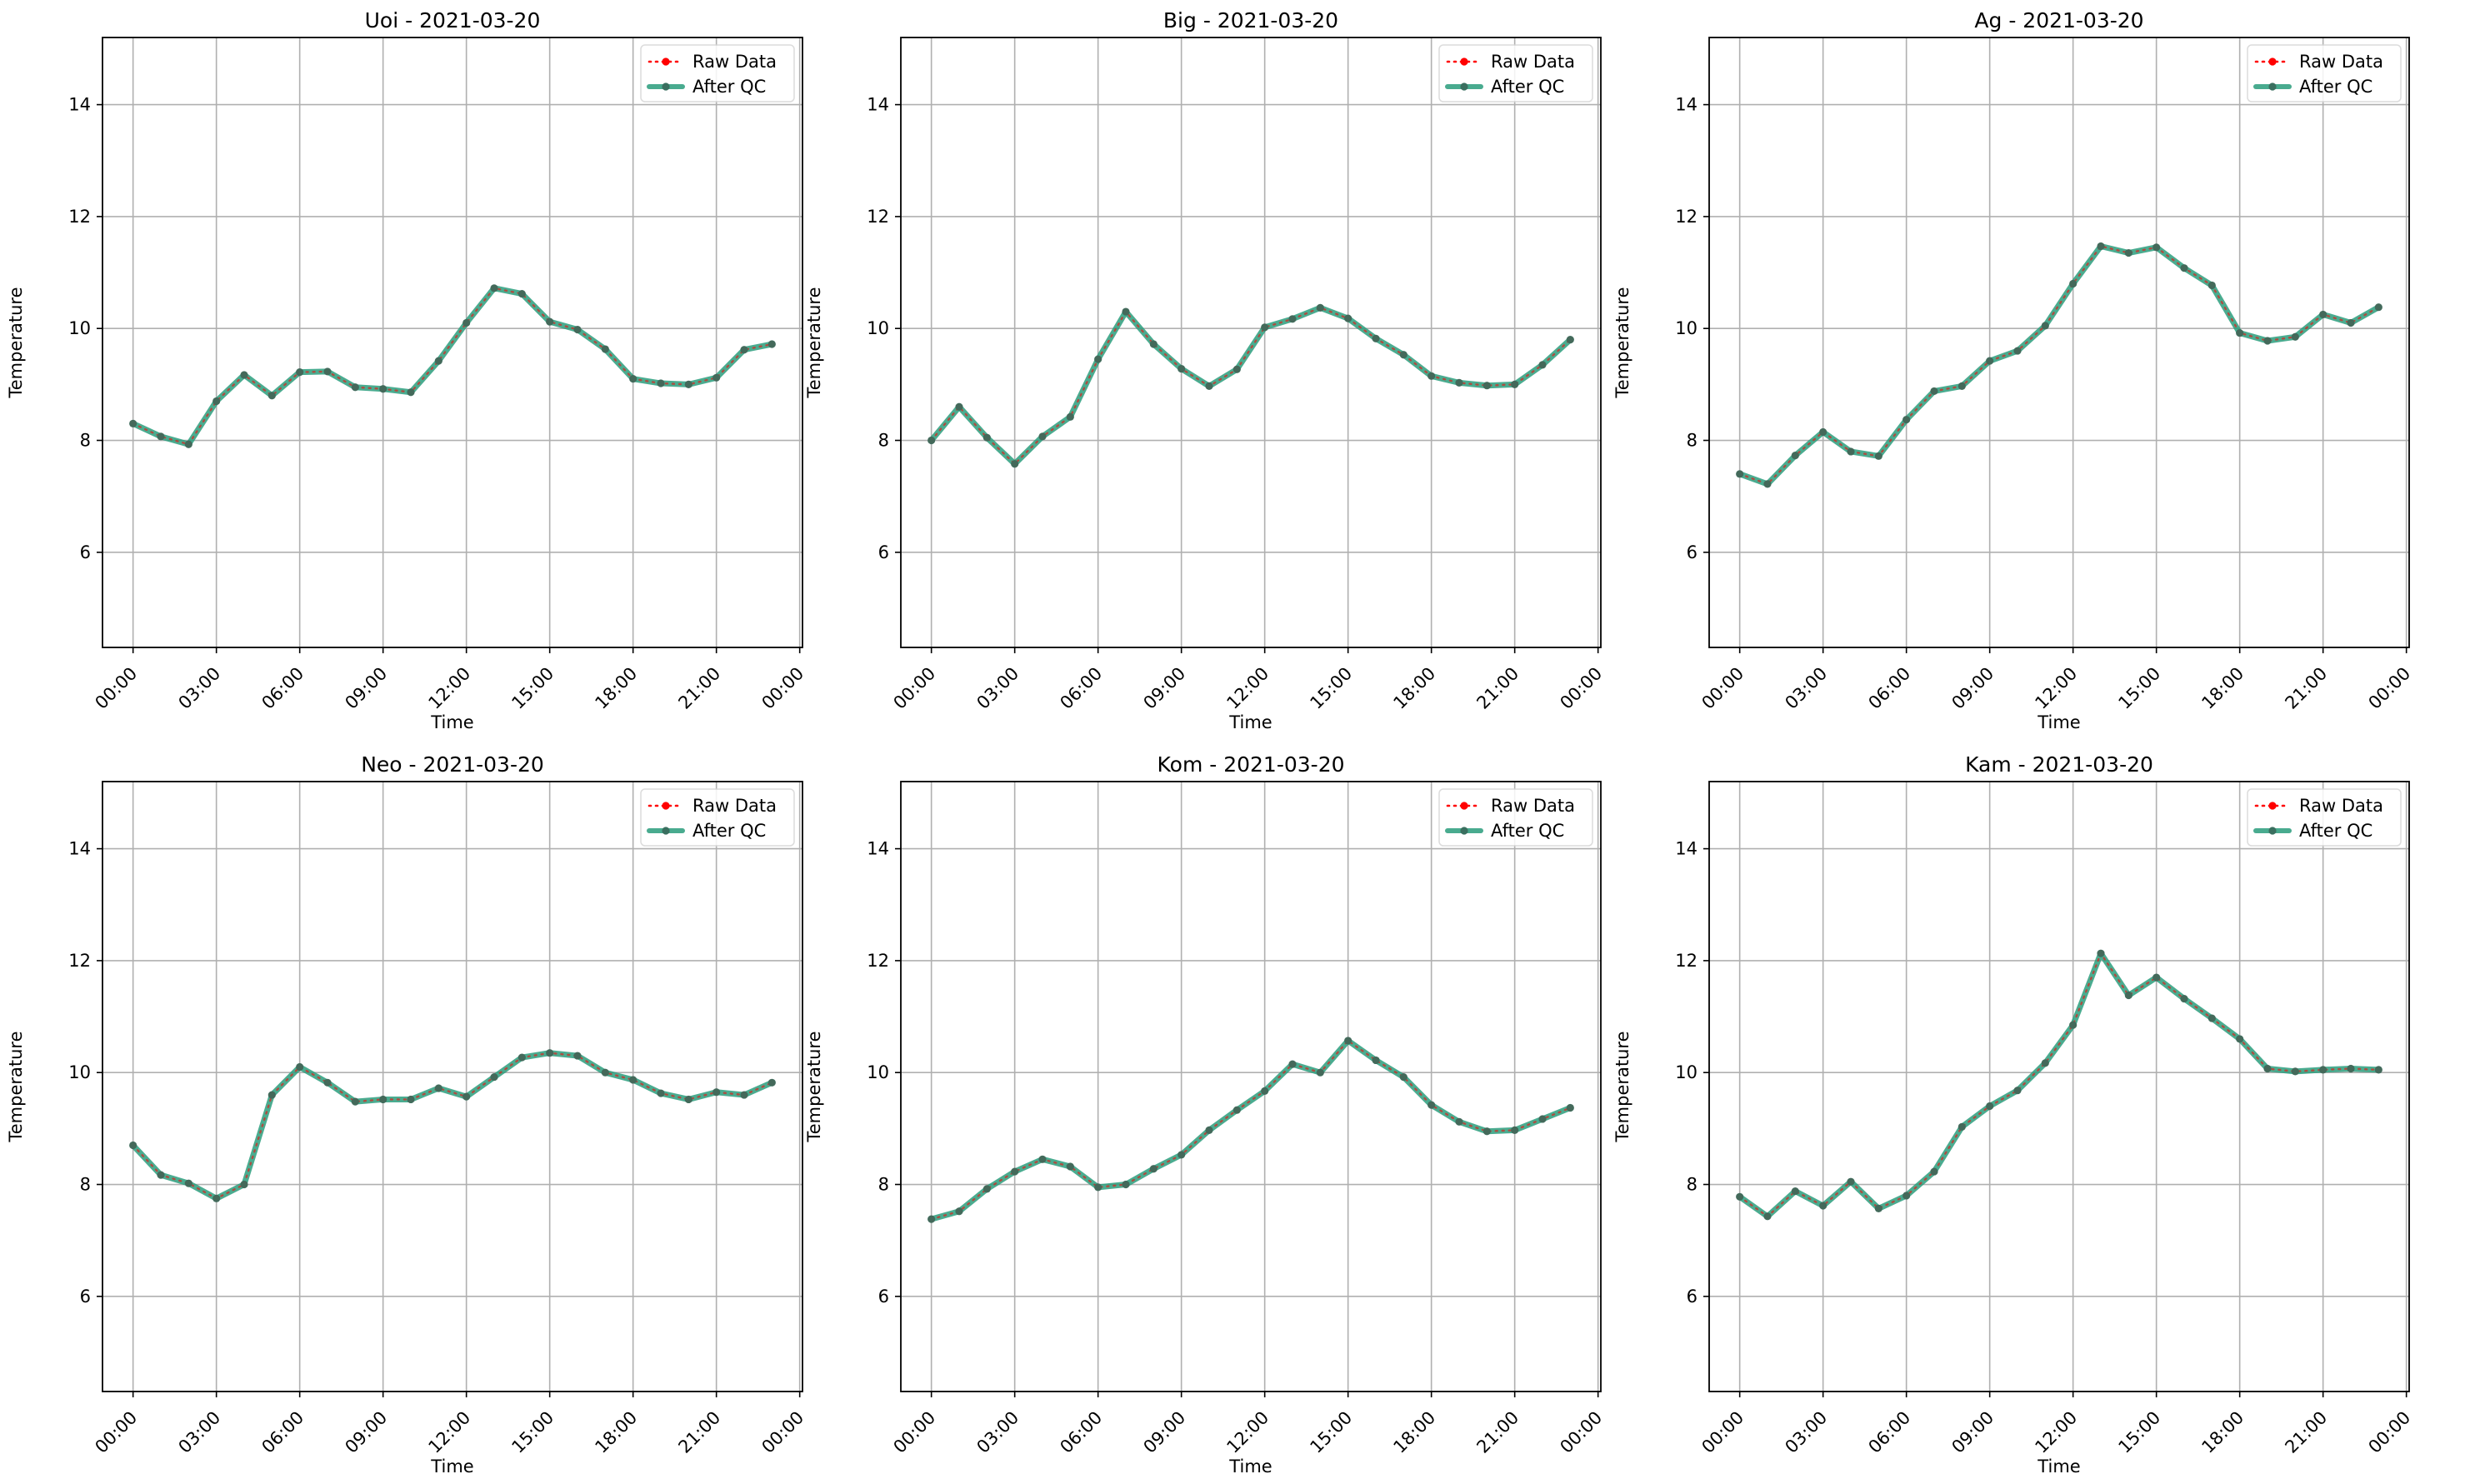  I want to click on x-axis-label: Time, so click(451, 1467).